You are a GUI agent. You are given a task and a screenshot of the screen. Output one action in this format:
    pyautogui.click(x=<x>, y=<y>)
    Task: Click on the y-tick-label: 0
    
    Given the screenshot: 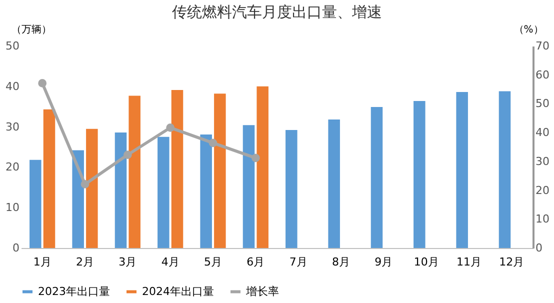 What is the action you would take?
    pyautogui.click(x=16, y=248)
    